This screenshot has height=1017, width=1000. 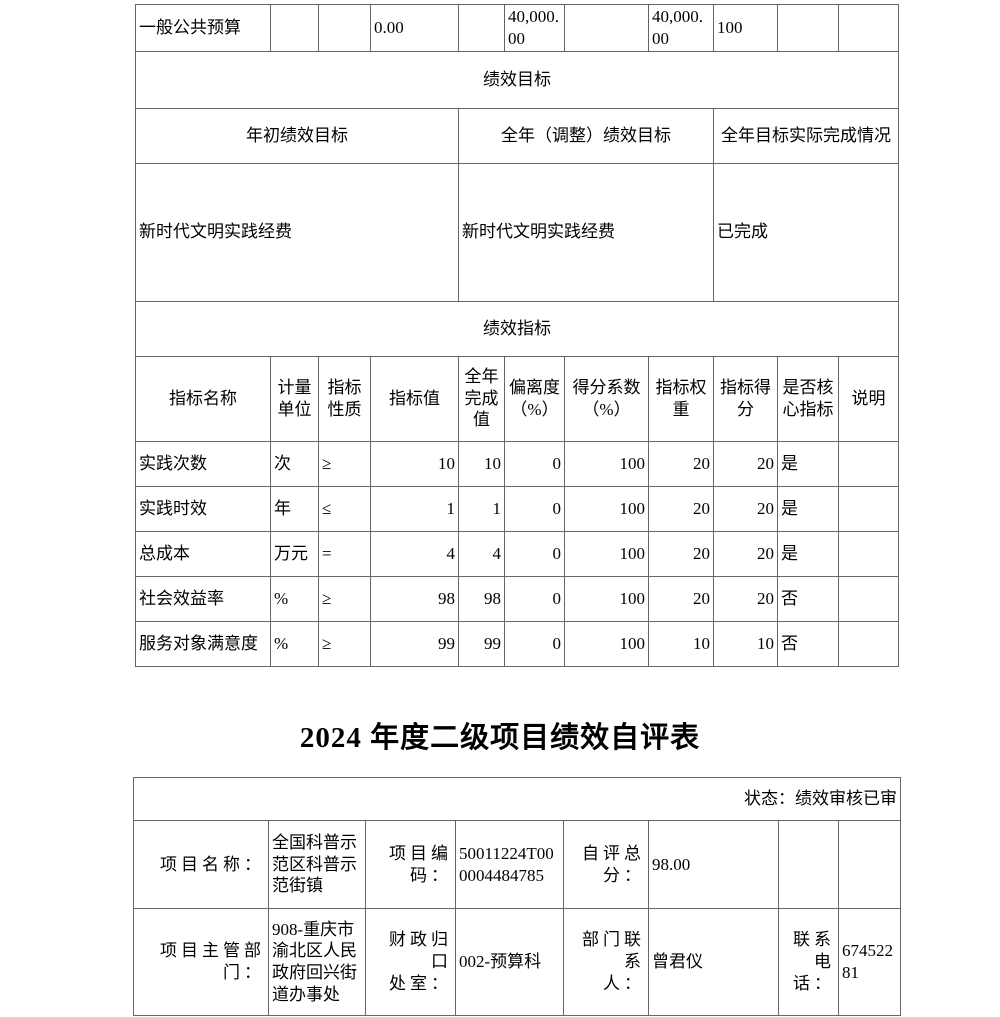 I want to click on indicator-row: 服务对象满意度 % ≥ 99 99 0 100 10 10 否, so click(x=517, y=643).